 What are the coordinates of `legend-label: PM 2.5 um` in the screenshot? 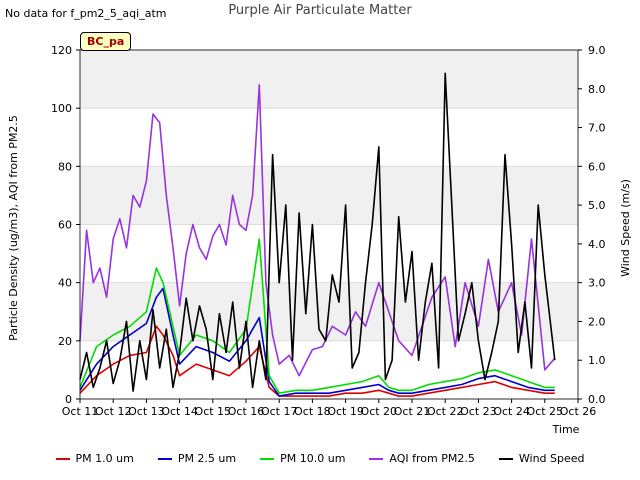 It's located at (207, 458).